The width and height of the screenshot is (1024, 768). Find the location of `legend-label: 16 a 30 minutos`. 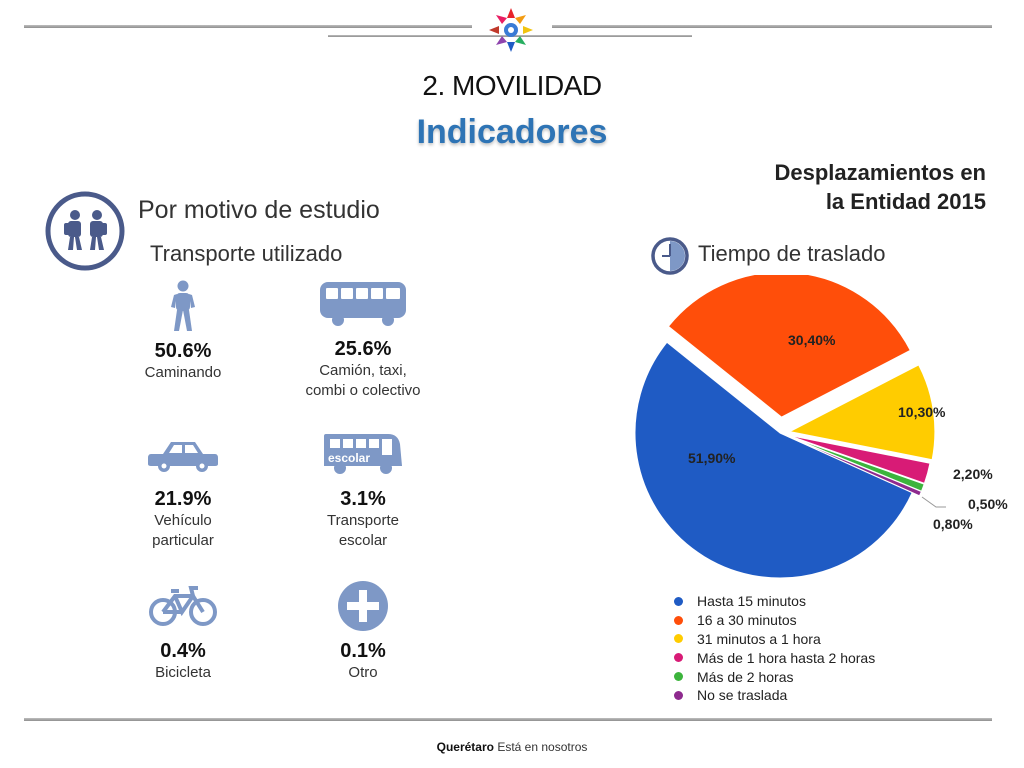

legend-label: 16 a 30 minutos is located at coordinates (747, 620).